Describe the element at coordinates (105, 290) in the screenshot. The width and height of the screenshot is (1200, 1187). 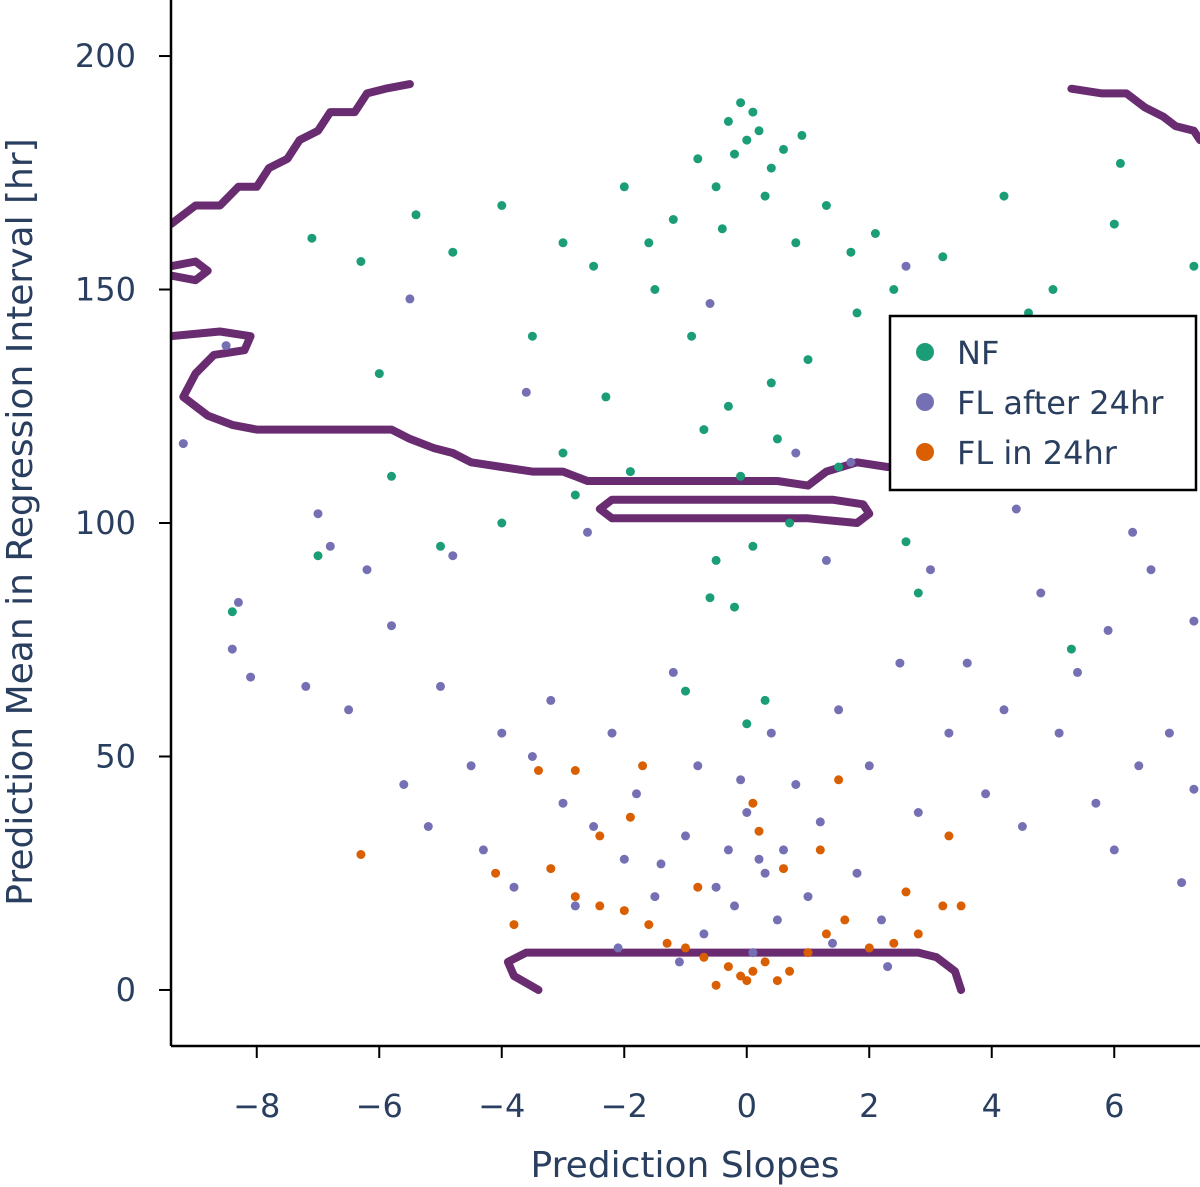
I see `y-tick-label: 150` at that location.